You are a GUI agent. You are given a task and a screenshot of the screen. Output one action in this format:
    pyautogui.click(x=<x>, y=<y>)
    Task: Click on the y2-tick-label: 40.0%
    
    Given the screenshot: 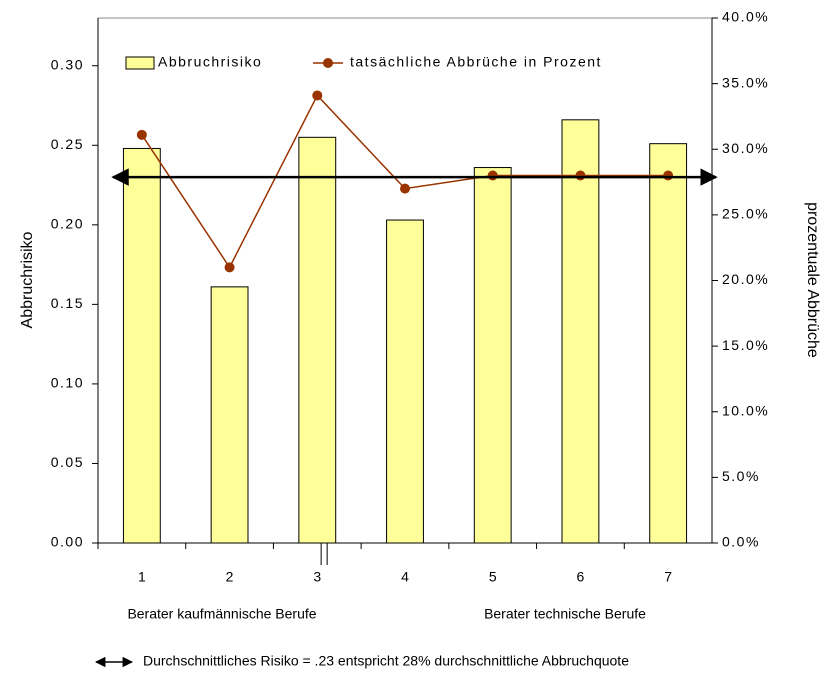 What is the action you would take?
    pyautogui.click(x=745, y=17)
    